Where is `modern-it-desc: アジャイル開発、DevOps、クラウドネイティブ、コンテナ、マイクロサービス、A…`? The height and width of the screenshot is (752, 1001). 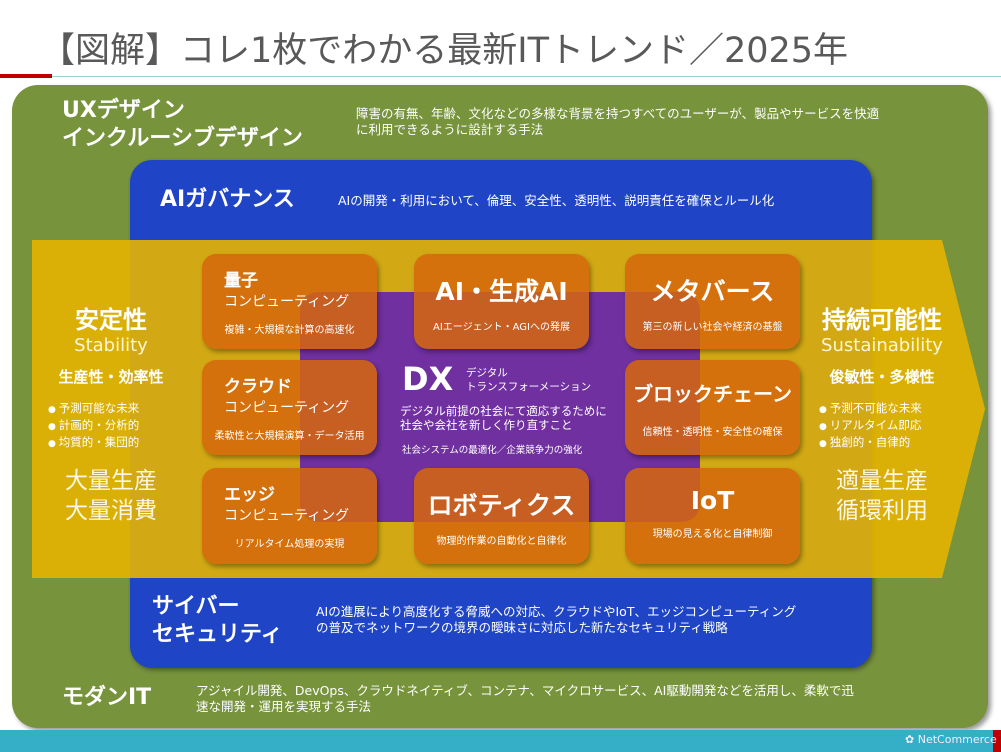 modern-it-desc: アジャイル開発、DevOps、クラウドネイティブ、コンテナ、マイクロサービス、A… is located at coordinates (525, 698).